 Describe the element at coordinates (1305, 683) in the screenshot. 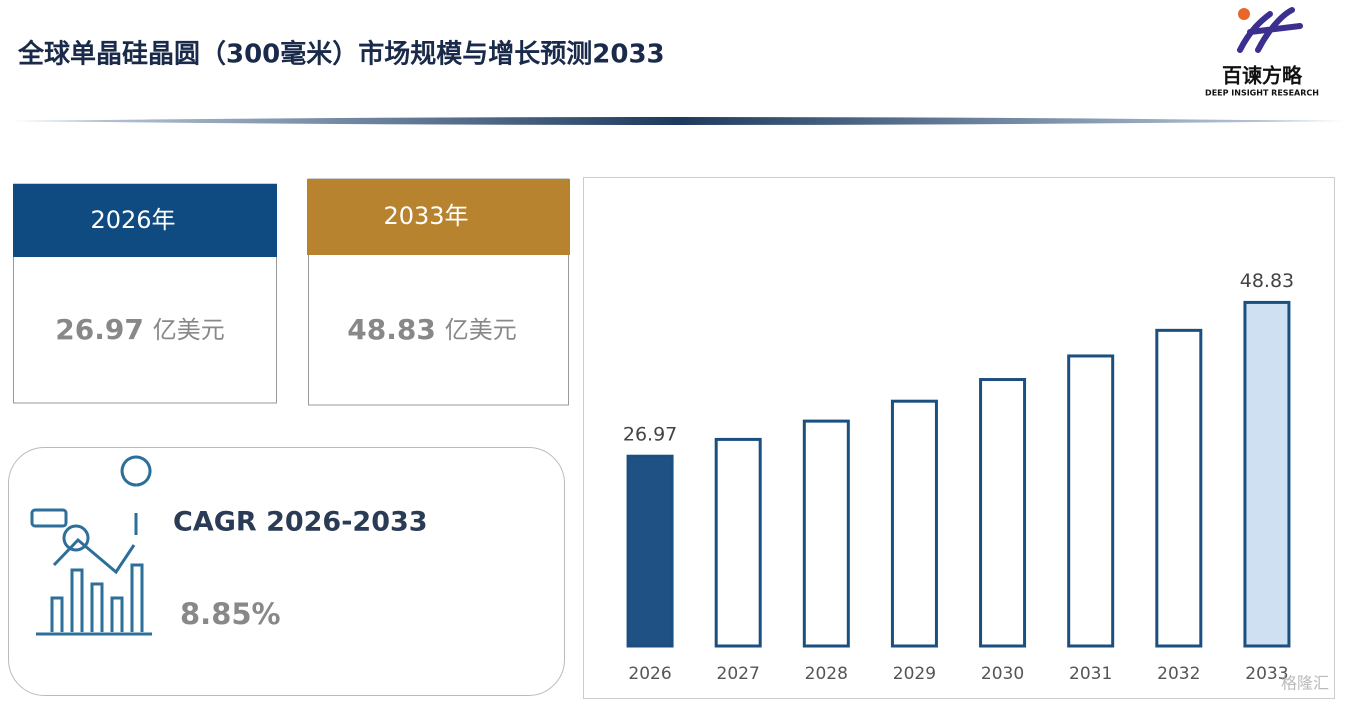

I see `watermark: 格隆汇` at that location.